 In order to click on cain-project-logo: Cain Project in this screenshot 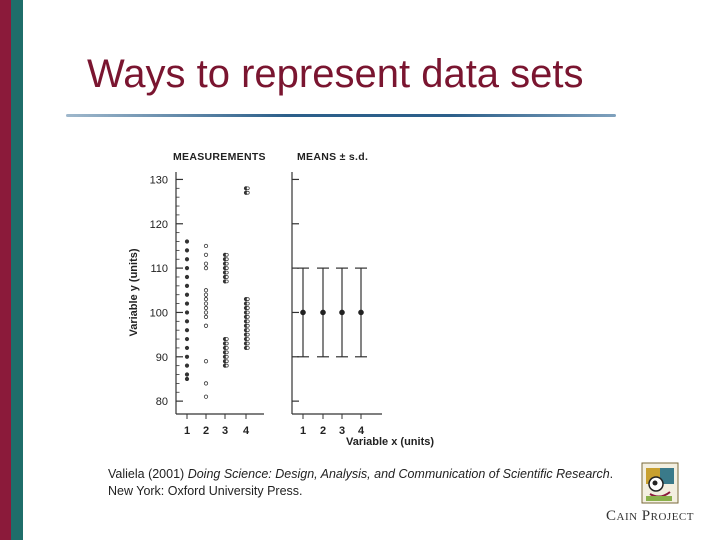, I will do `click(658, 495)`.